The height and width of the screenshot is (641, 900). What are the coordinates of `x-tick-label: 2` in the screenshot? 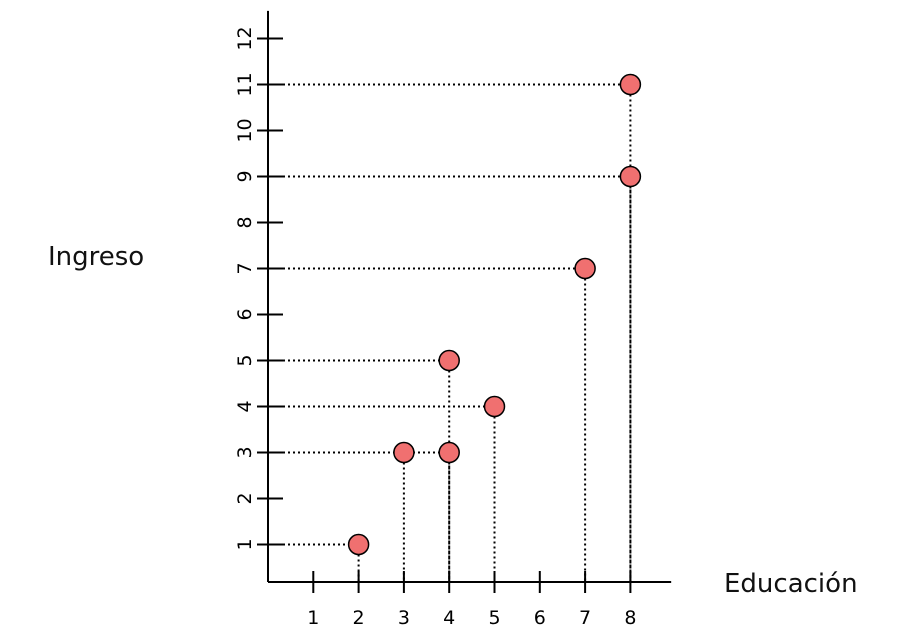 It's located at (359, 618).